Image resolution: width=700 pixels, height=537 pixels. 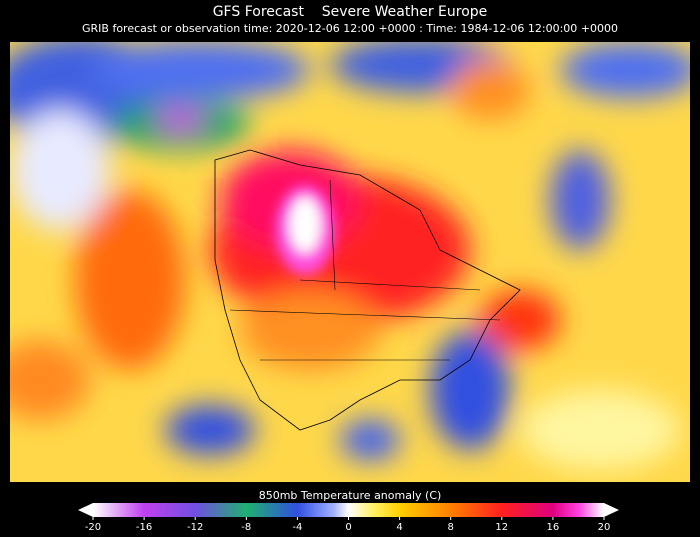 I want to click on title: GFS Forecast Severe Weather Europe, so click(x=350, y=12).